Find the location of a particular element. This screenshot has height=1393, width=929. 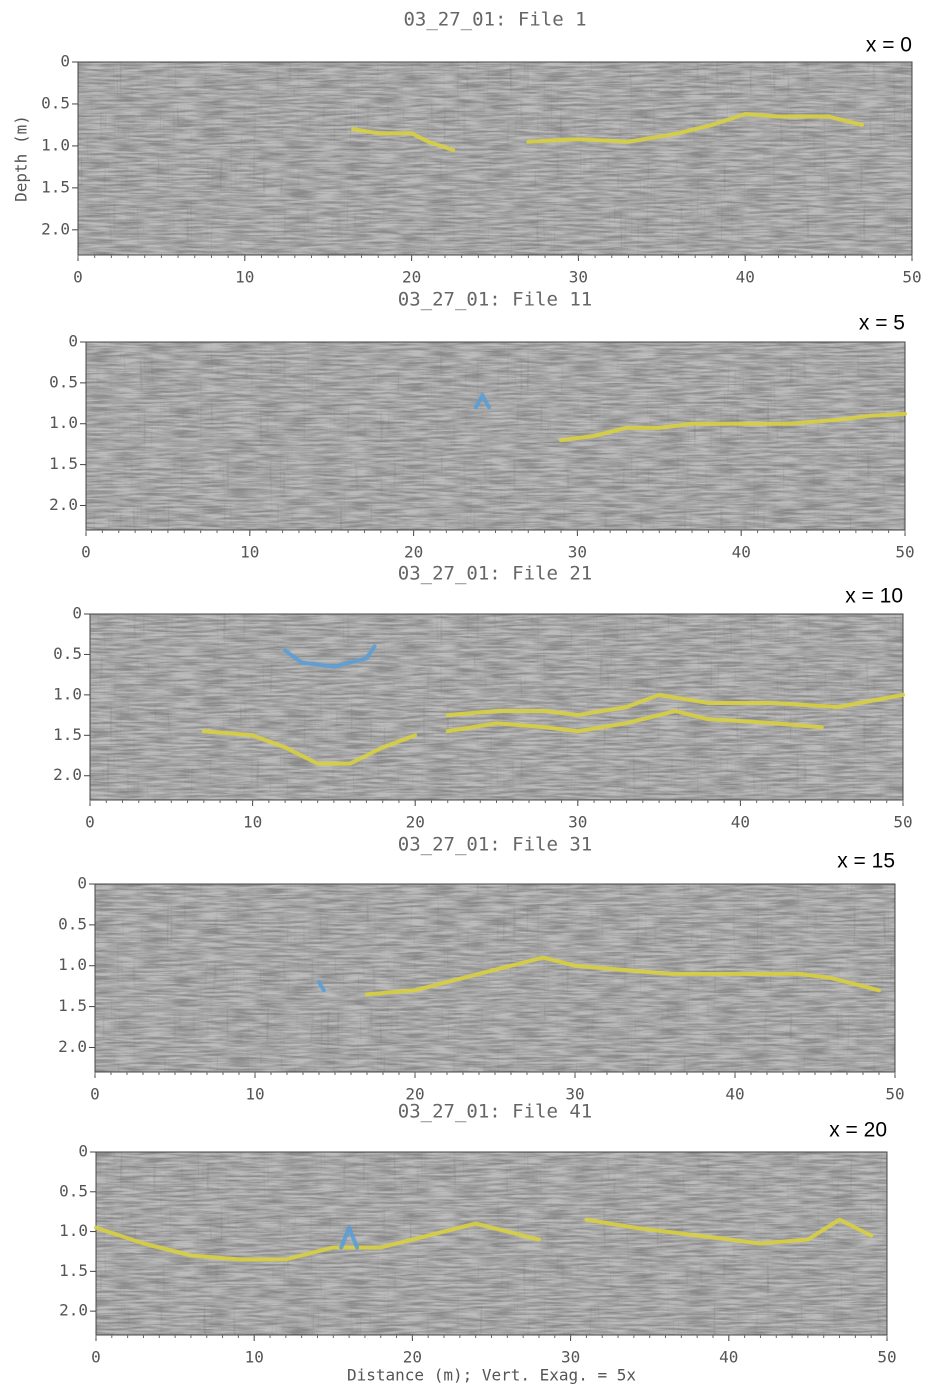

annotation: x = 5 is located at coordinates (882, 323).